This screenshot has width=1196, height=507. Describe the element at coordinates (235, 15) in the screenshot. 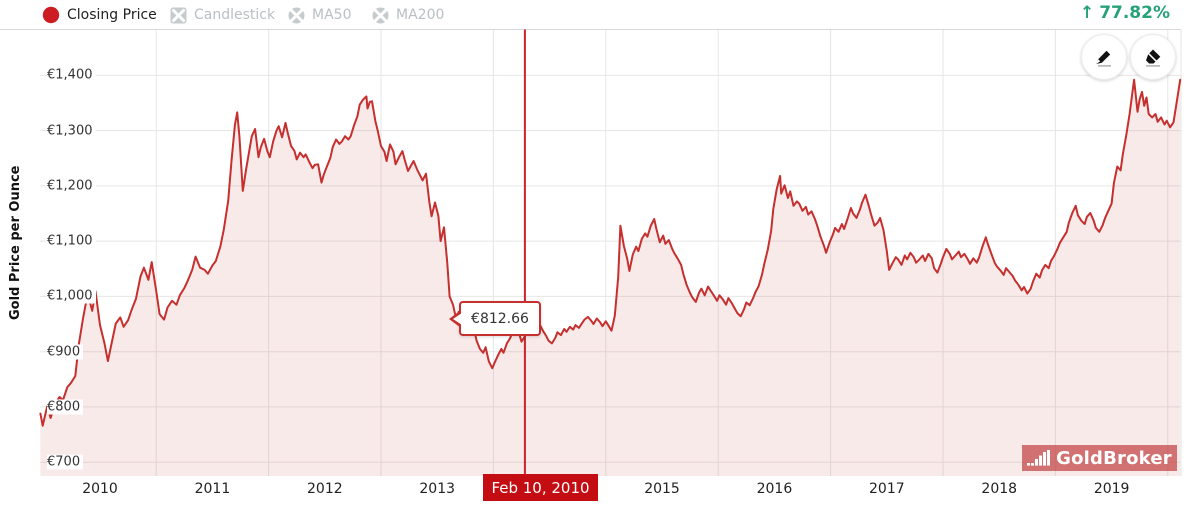

I see `legend-label: Candlestick` at that location.